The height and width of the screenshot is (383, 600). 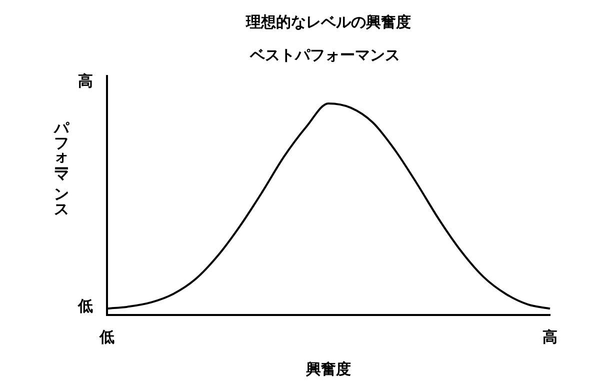 I want to click on text: ベストパフォーマンス, so click(x=324, y=55).